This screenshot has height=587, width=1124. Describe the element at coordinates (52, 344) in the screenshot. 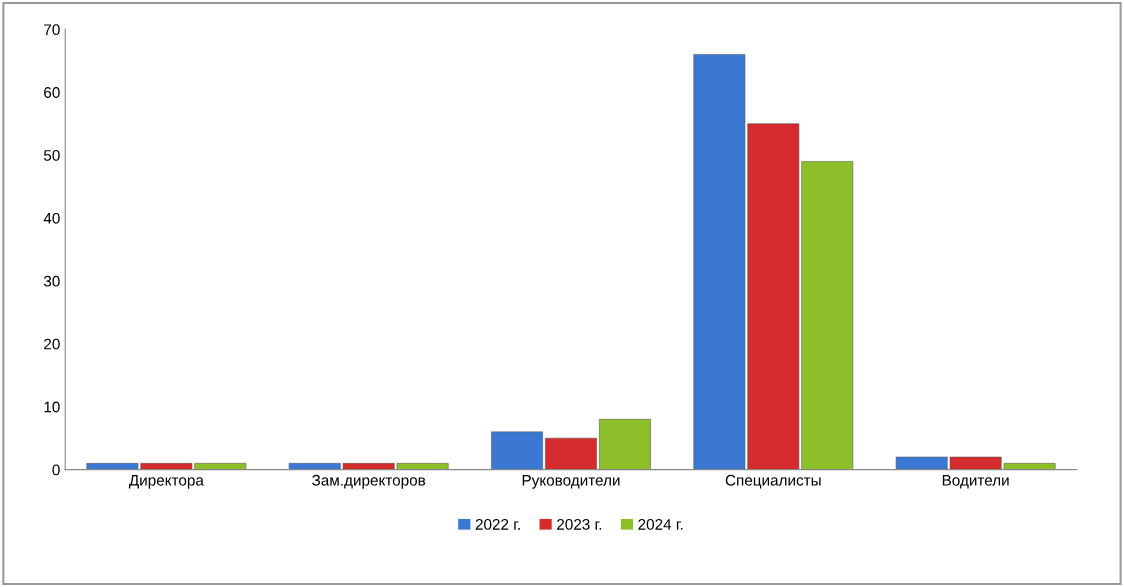

I see `y-tick-label: 20` at that location.